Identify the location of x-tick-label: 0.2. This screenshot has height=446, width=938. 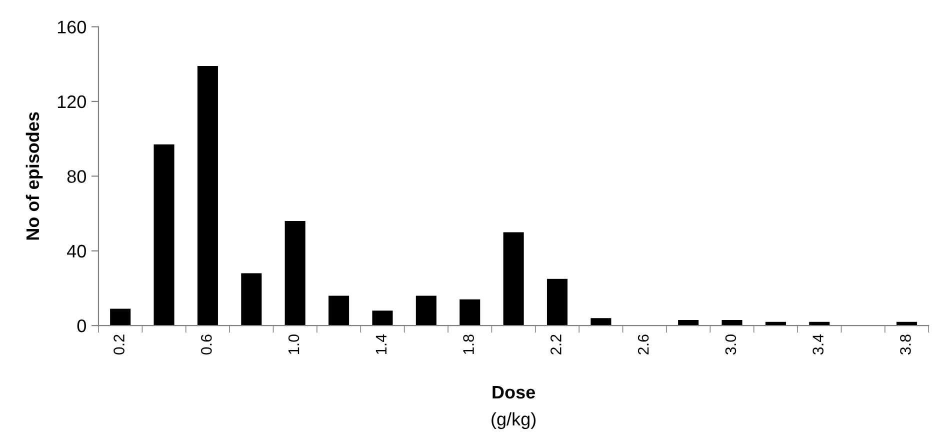
(119, 344).